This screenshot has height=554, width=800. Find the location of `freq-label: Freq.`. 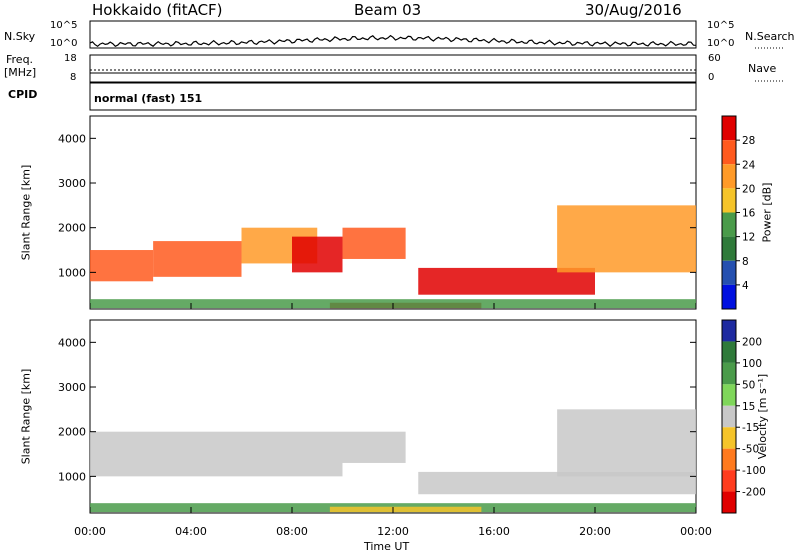

freq-label: Freq. is located at coordinates (20, 59).